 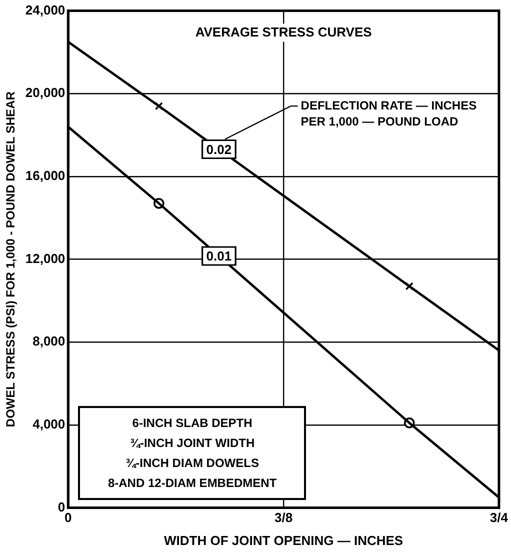 I want to click on annotation: ¾-INCH JOINT WIDTH, so click(x=192, y=443).